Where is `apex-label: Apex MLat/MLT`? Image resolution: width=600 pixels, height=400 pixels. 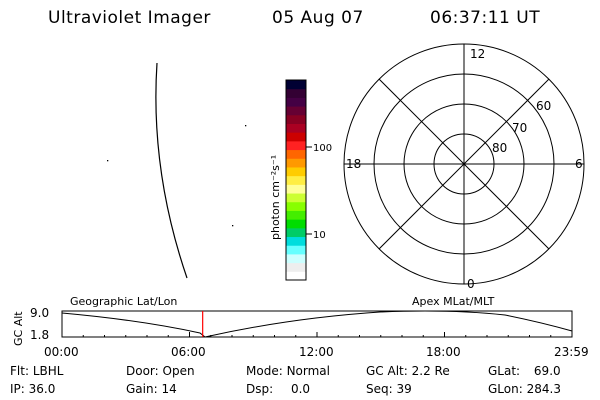
apex-label: Apex MLat/MLT is located at coordinates (453, 301).